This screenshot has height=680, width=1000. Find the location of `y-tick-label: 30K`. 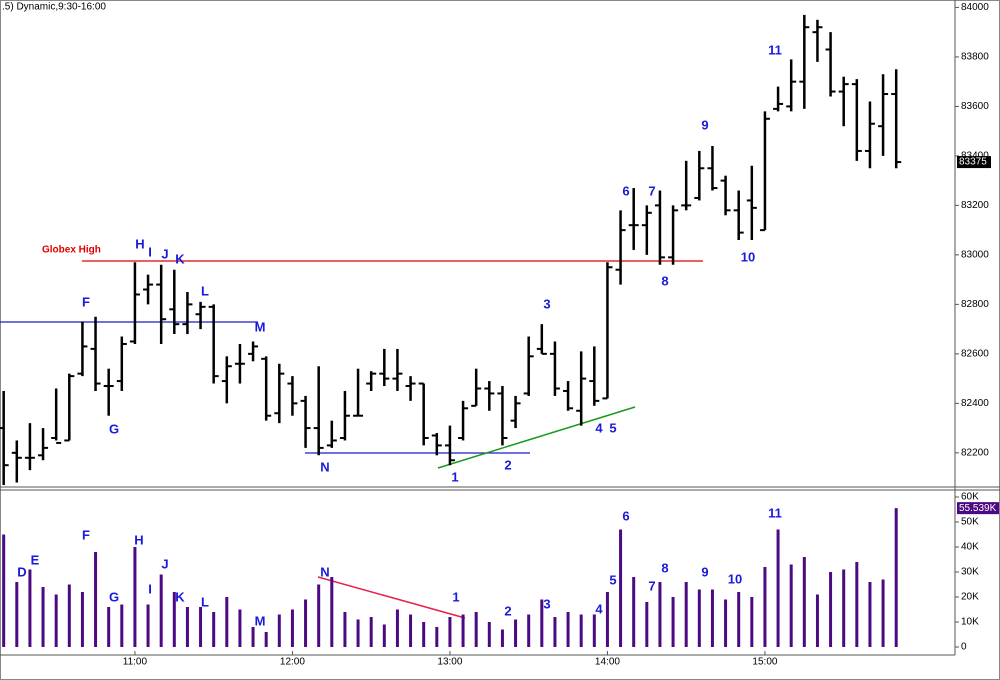

y-tick-label: 30K is located at coordinates (970, 572).